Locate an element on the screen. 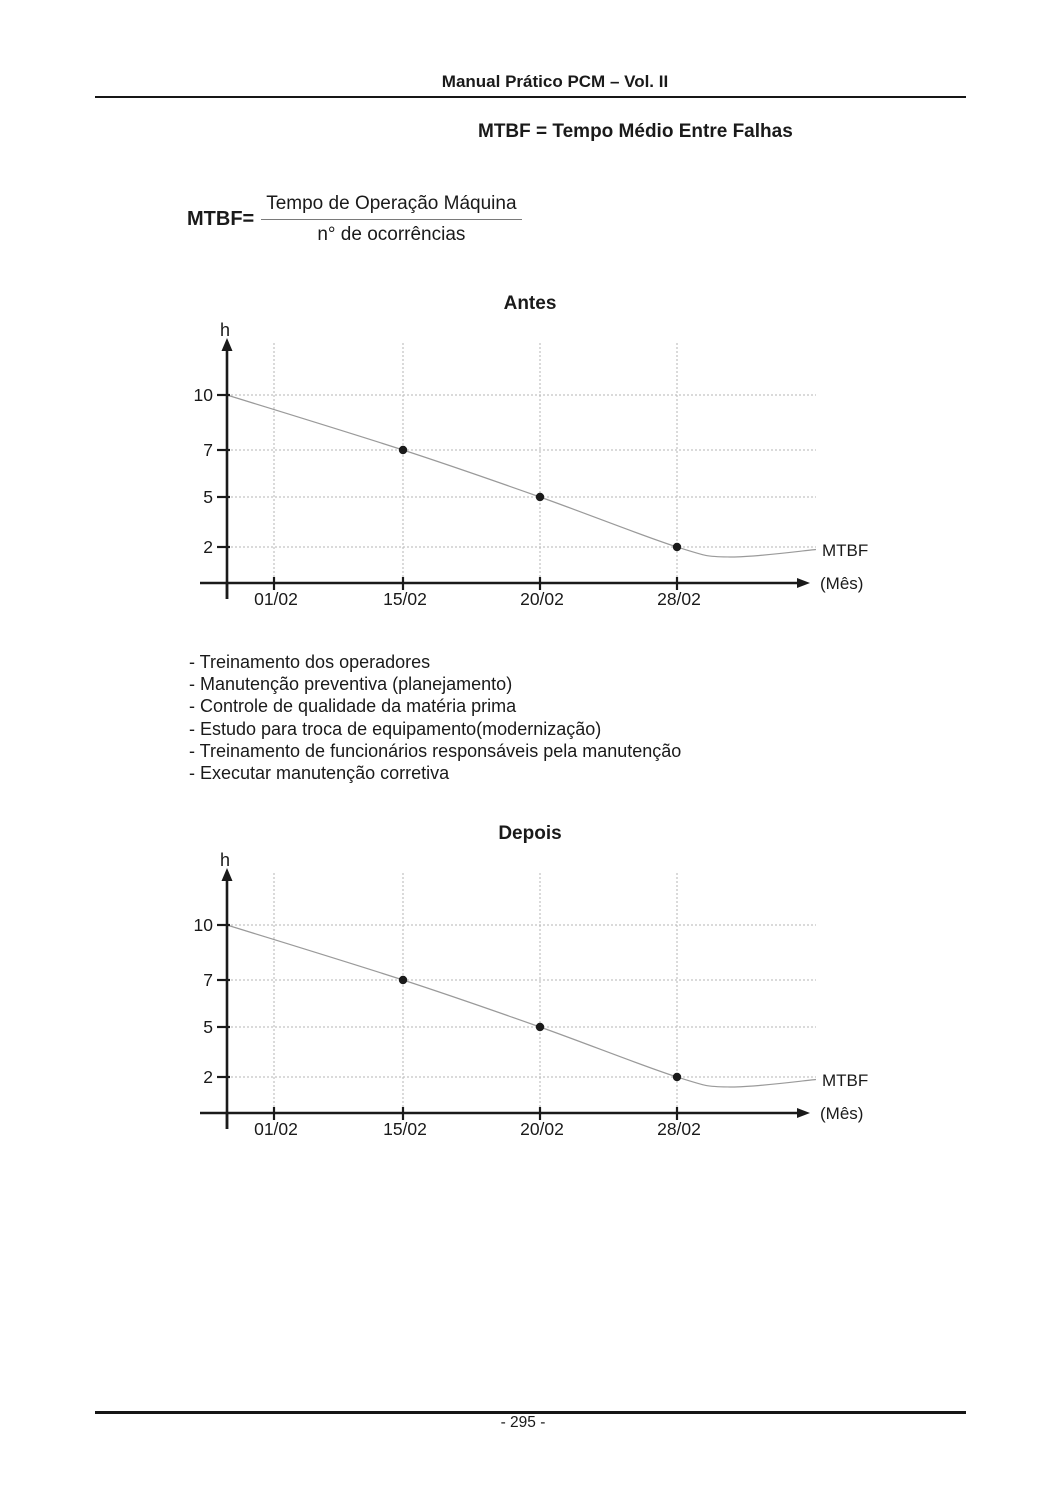 The height and width of the screenshot is (1497, 1058). page-number: - 295 - is located at coordinates (523, 1422).